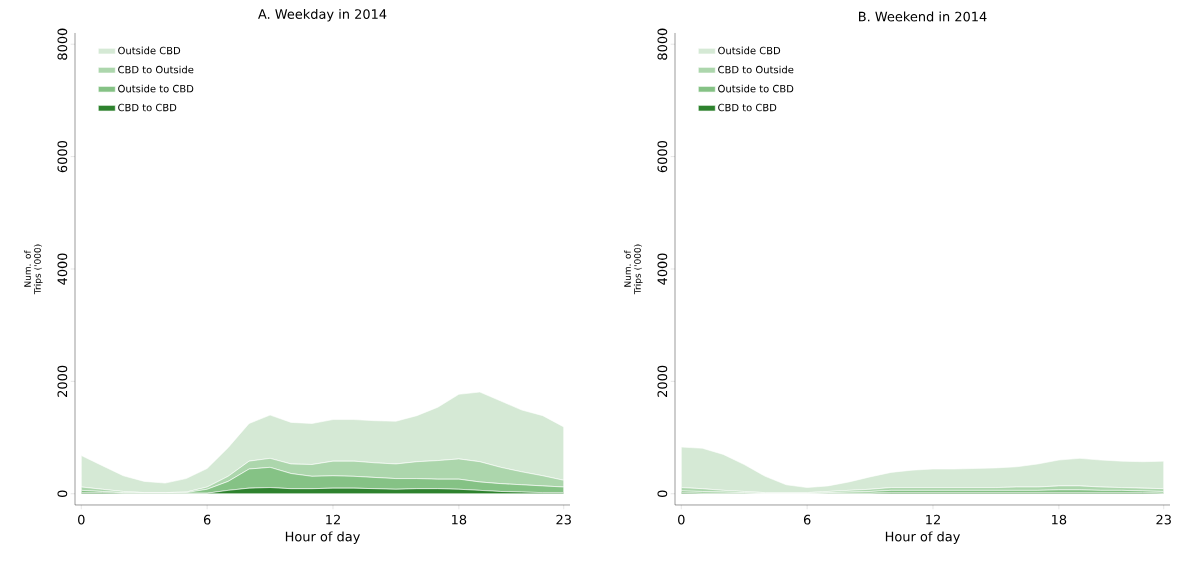  Describe the element at coordinates (923, 16) in the screenshot. I see `chart-title: B. Weekend in 2014` at that location.